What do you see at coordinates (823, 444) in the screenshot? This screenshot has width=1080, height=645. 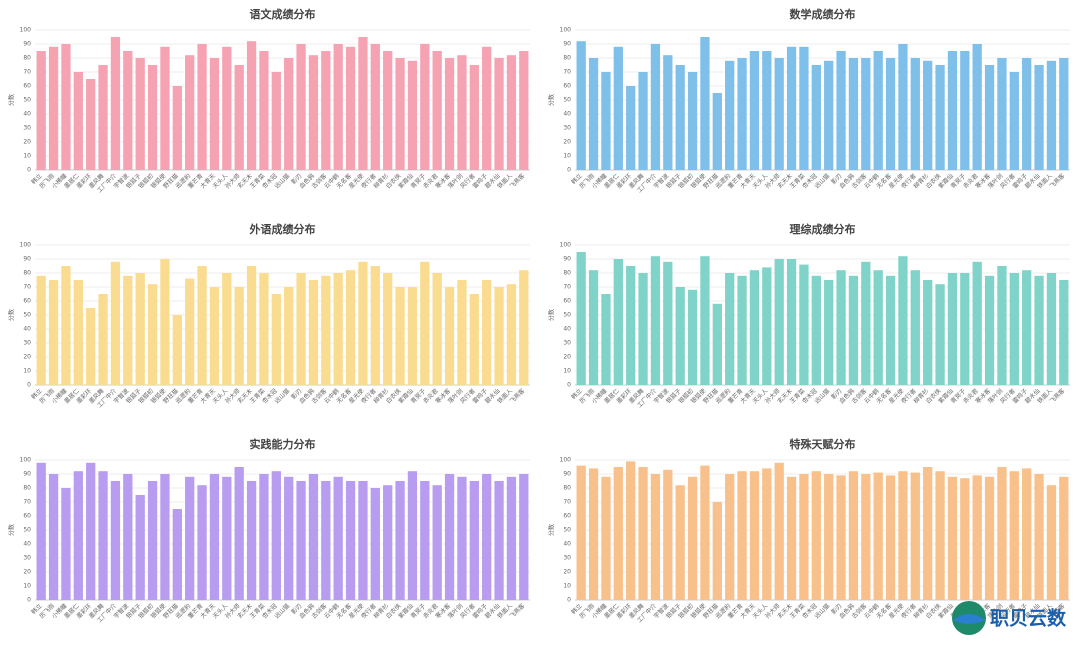 I see `chart-title: 特殊天赋分布` at bounding box center [823, 444].